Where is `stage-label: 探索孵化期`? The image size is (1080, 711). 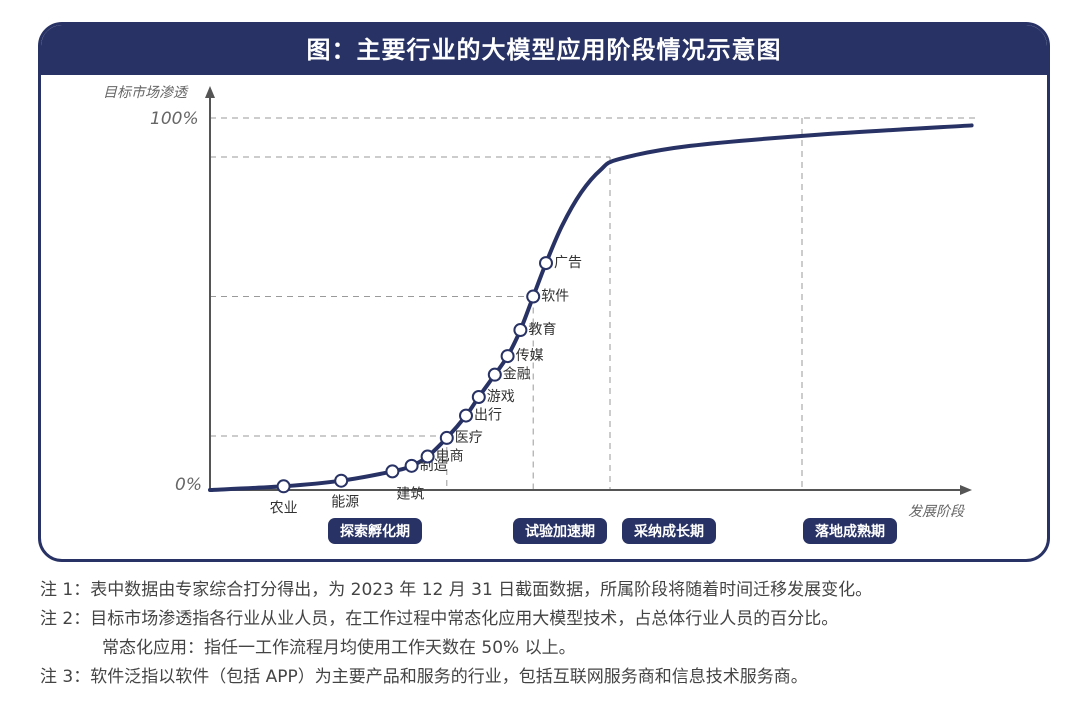 stage-label: 探索孵化期 is located at coordinates (375, 531).